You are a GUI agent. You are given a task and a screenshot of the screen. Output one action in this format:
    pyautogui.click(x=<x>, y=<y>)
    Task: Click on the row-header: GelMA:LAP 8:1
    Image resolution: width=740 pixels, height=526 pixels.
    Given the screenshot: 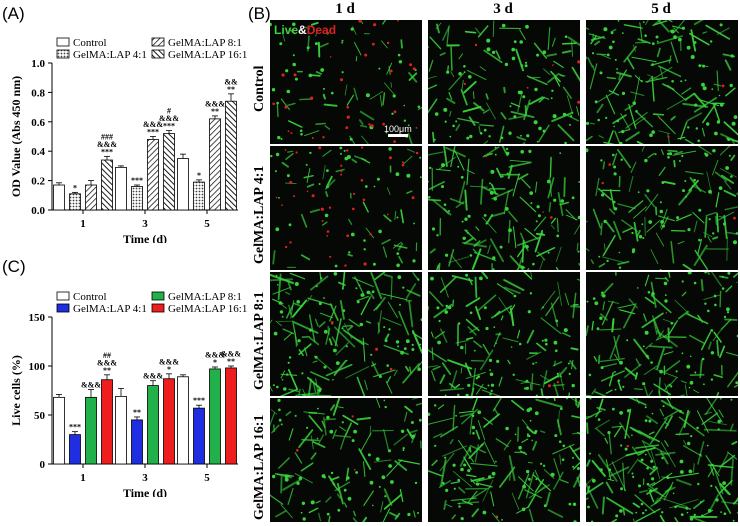 What is the action you would take?
    pyautogui.click(x=259, y=340)
    